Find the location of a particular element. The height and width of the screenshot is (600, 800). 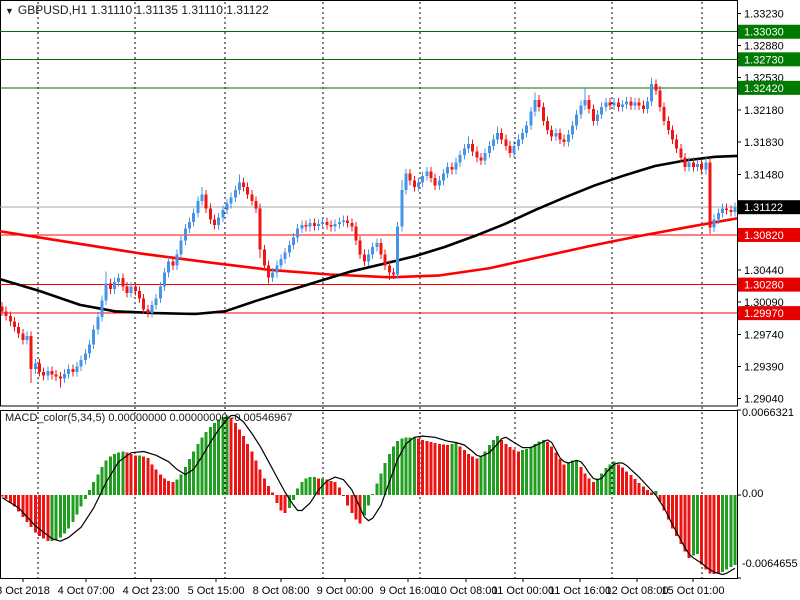

time-label: 11 Oct 16:00 is located at coordinates (580, 591).